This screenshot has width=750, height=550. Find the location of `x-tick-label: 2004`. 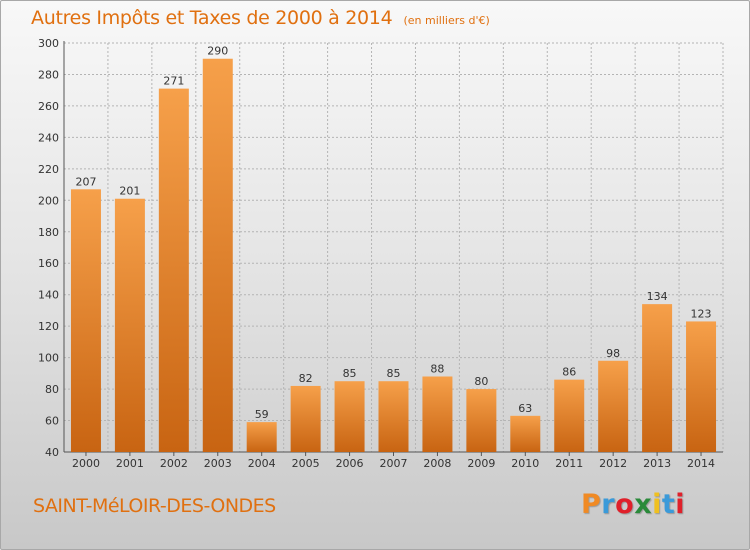

x-tick-label: 2004 is located at coordinates (262, 463).